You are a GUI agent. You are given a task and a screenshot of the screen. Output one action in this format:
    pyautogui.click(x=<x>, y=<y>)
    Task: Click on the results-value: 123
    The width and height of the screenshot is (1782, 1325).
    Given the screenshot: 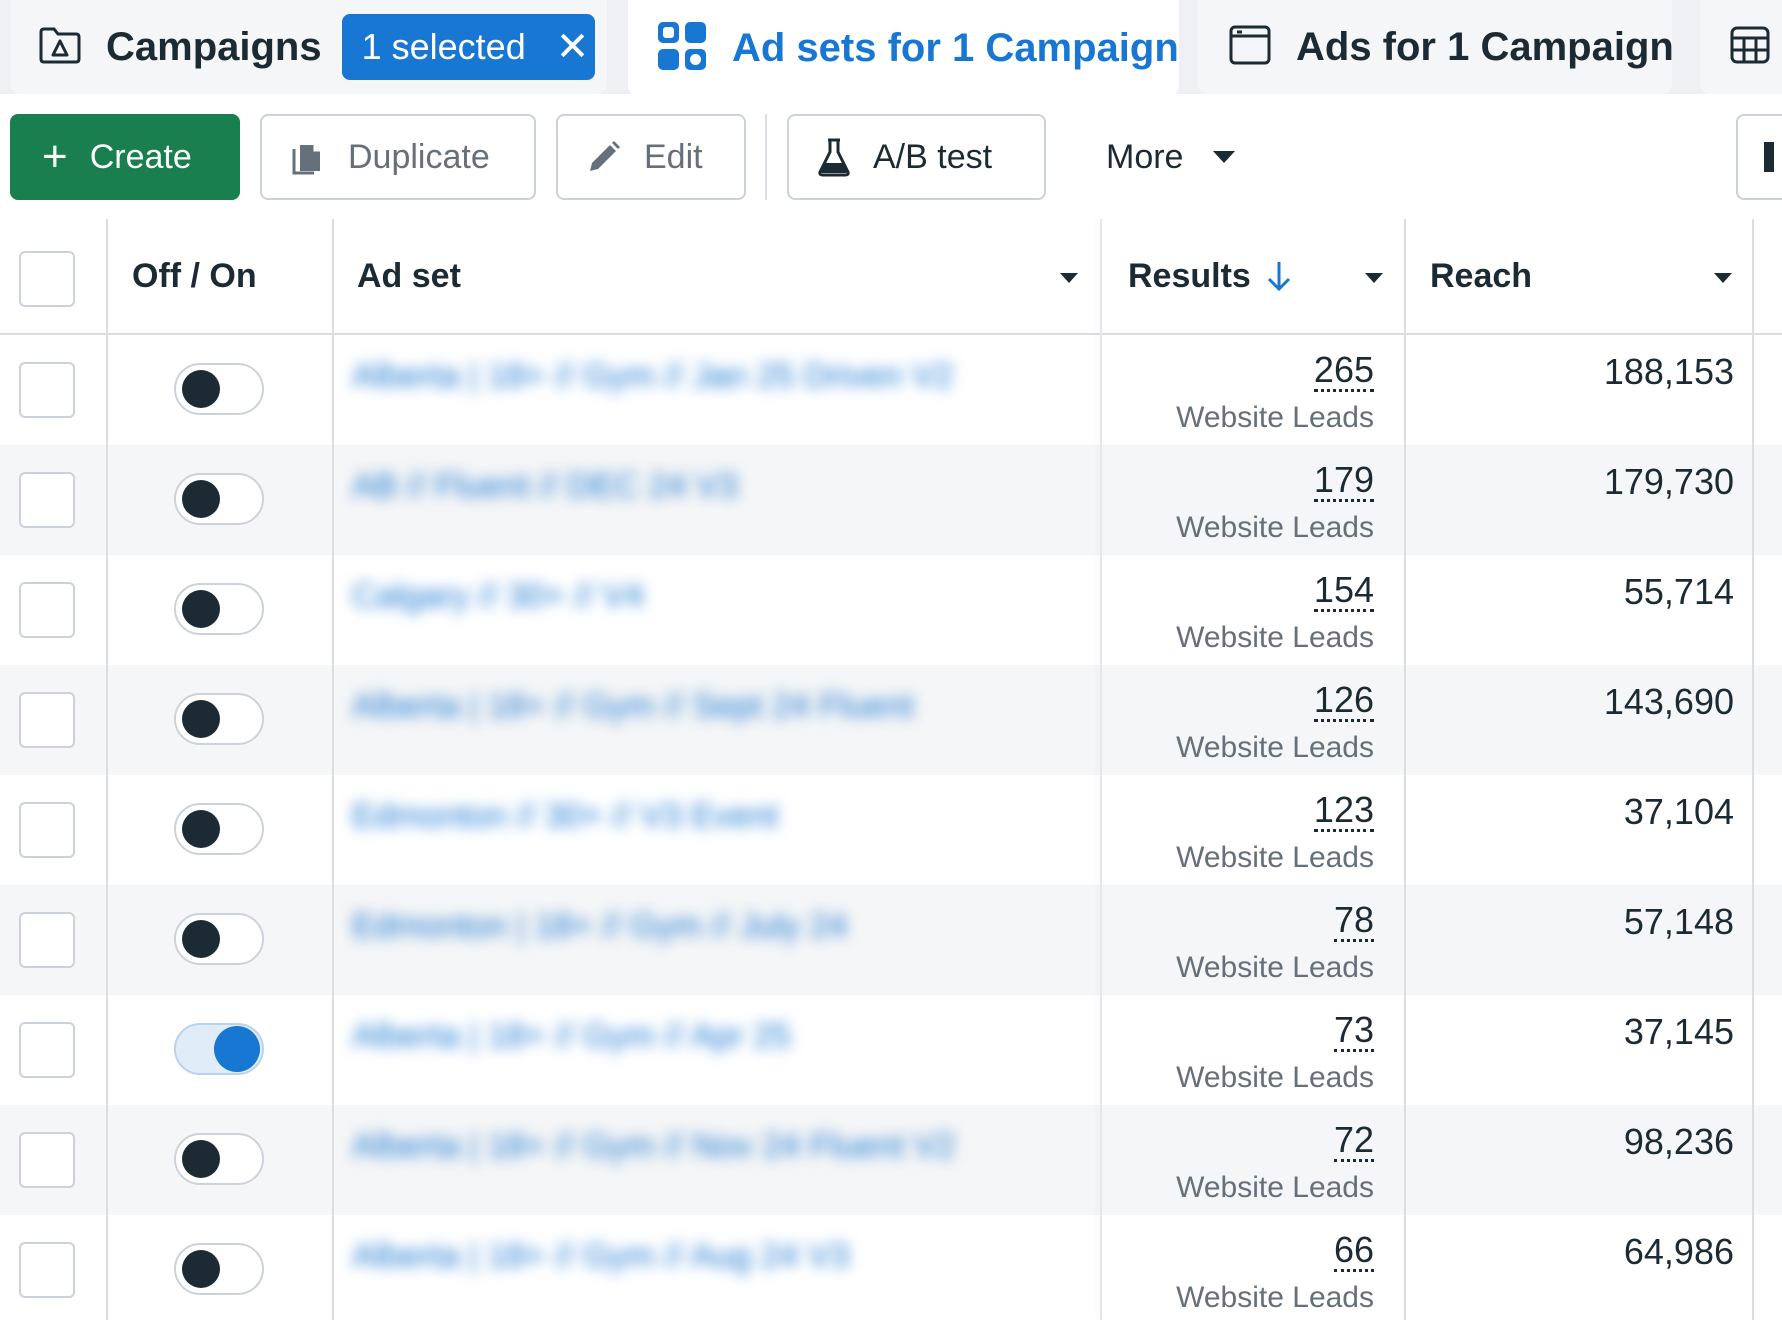 What is the action you would take?
    pyautogui.click(x=1343, y=810)
    